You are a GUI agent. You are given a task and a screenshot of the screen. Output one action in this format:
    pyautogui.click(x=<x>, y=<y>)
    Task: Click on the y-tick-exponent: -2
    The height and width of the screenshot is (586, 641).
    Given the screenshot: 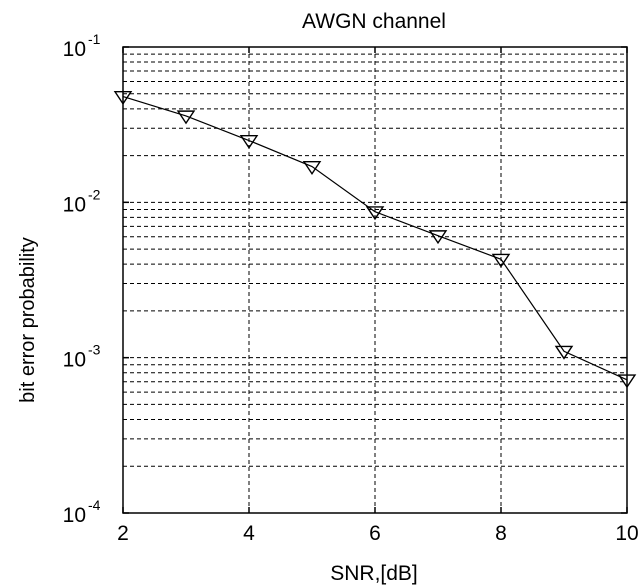 What is the action you would take?
    pyautogui.click(x=94, y=194)
    